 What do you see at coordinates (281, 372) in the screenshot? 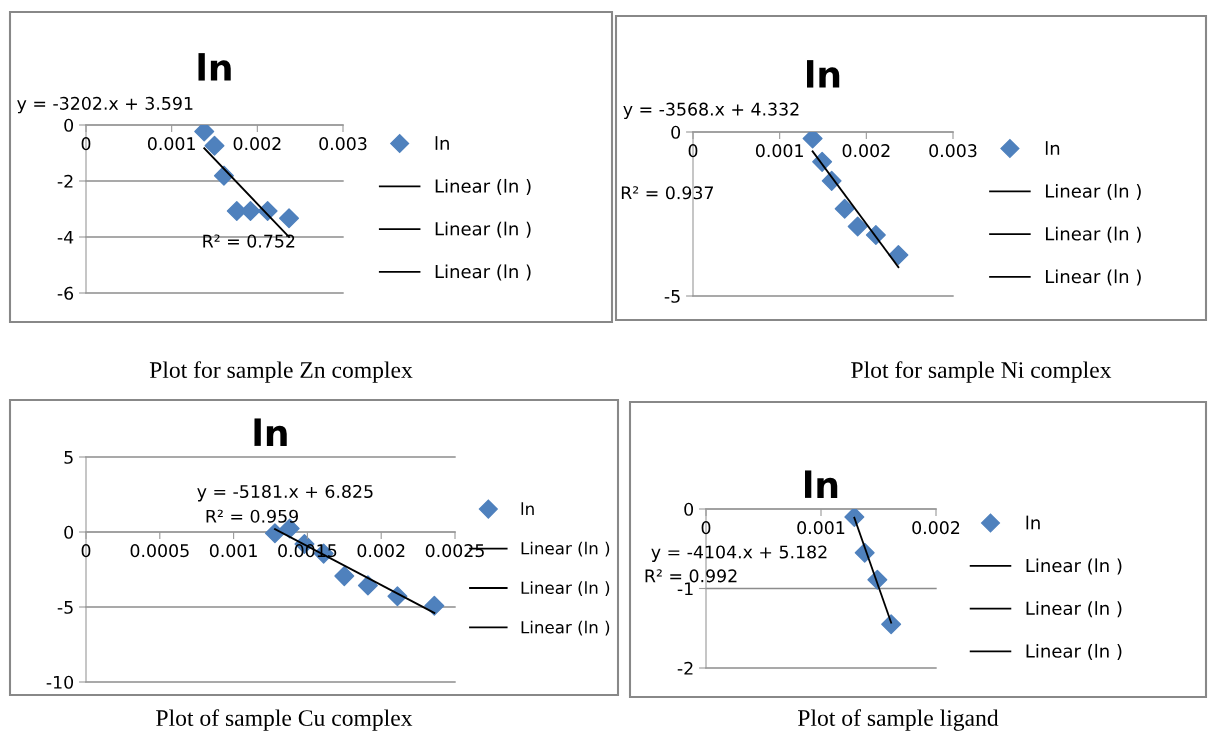
I see `text: Plot for sample Zn complex` at bounding box center [281, 372].